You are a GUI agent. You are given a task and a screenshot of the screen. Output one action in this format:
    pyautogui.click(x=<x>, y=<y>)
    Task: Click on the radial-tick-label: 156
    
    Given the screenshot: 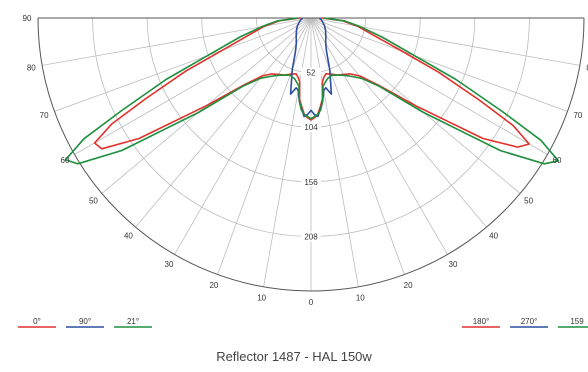 What is the action you would take?
    pyautogui.click(x=311, y=182)
    